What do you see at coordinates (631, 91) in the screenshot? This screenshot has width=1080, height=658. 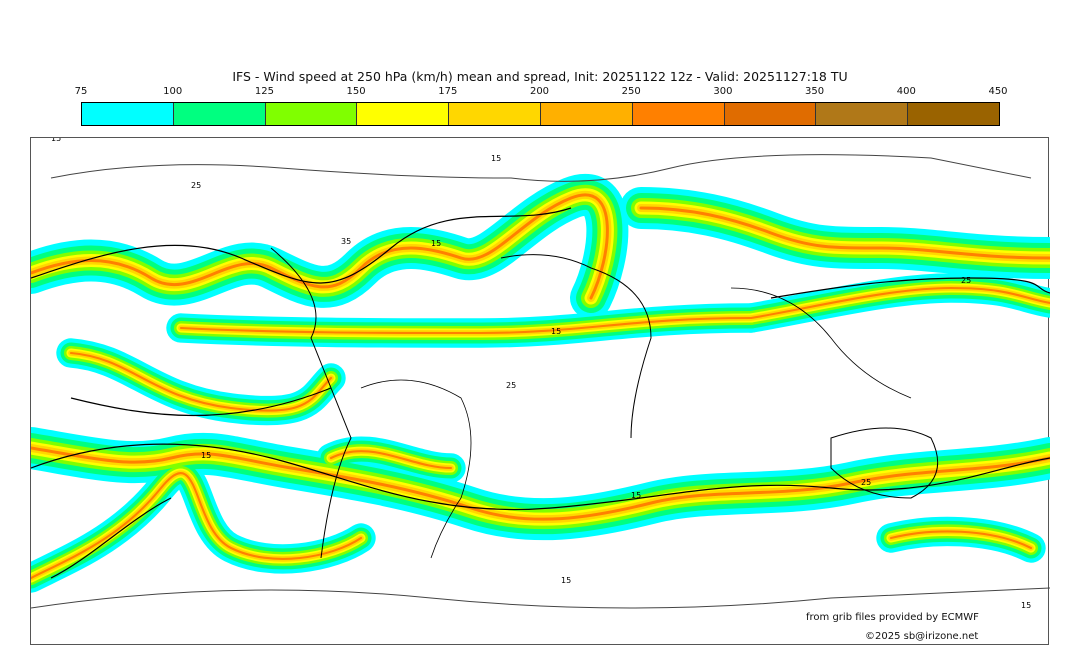 I see `colorbar-tick: 250` at bounding box center [631, 91].